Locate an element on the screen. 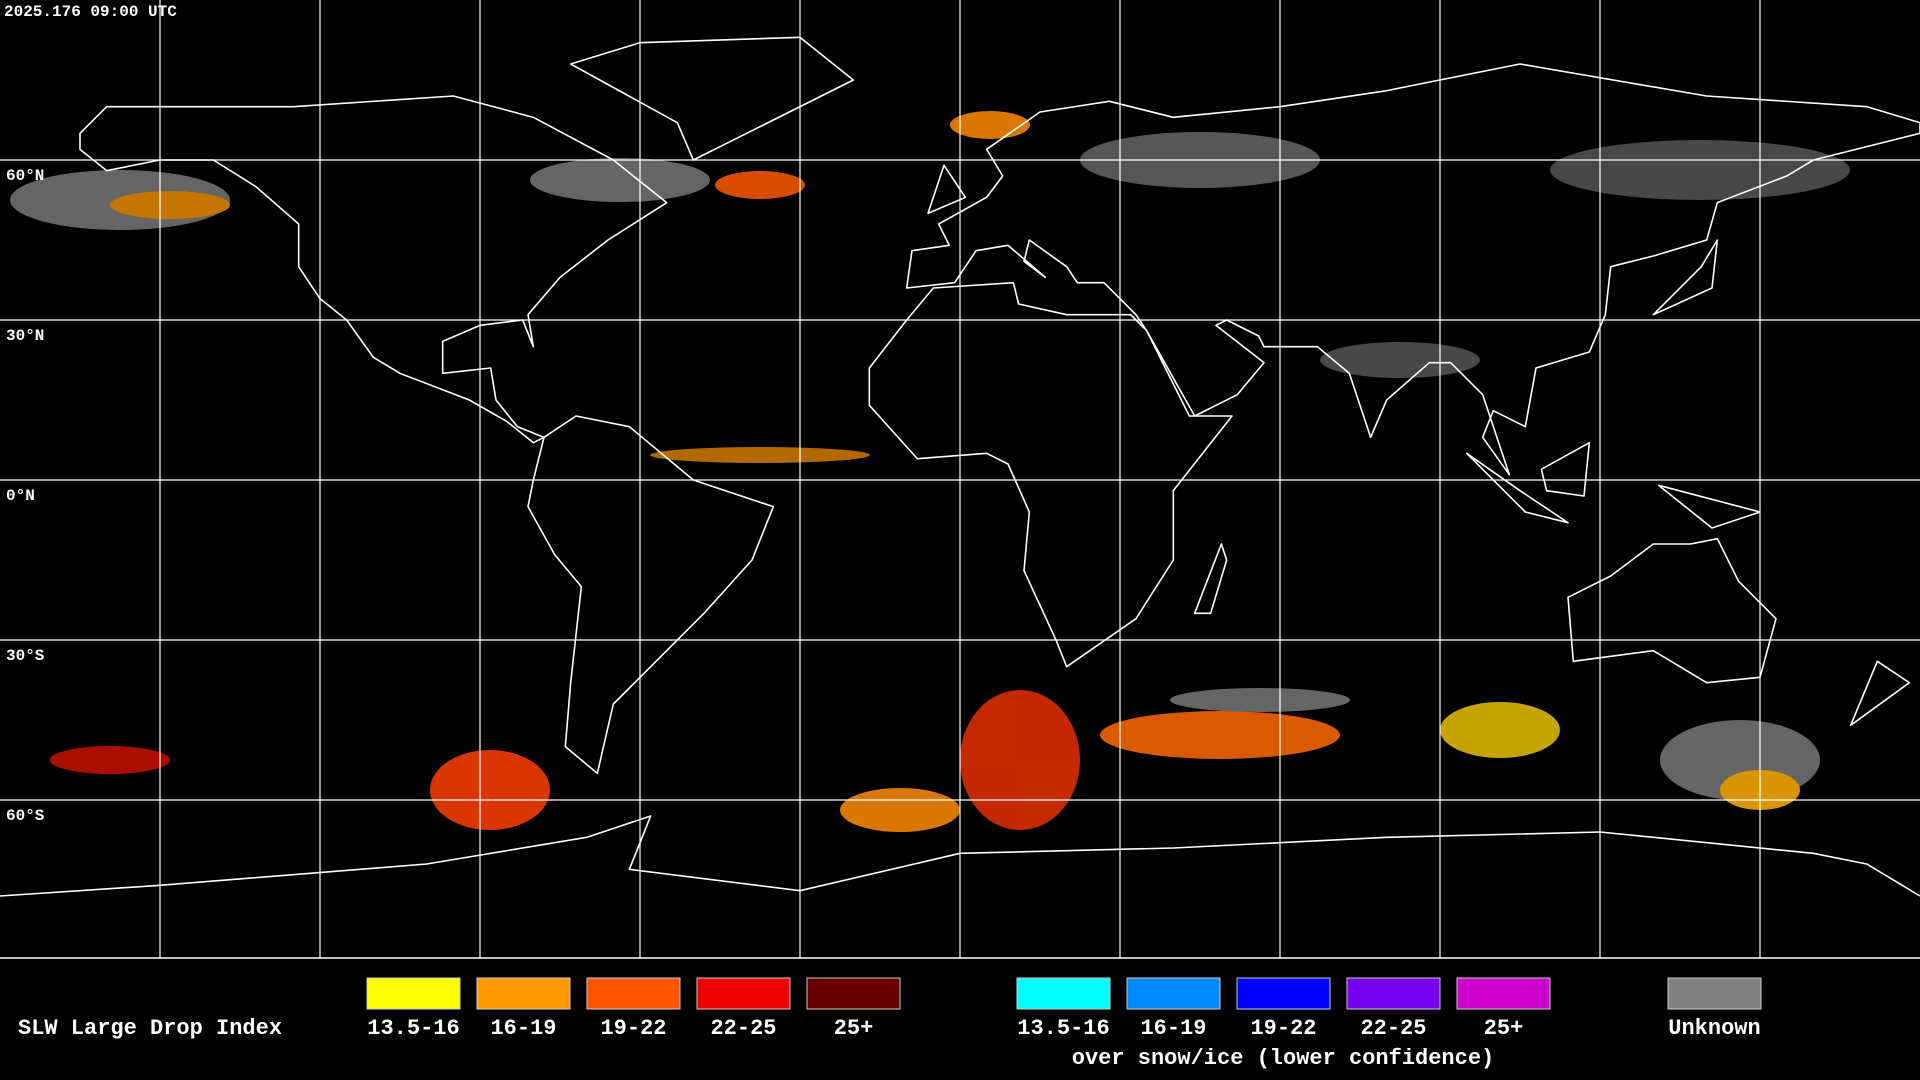 The width and height of the screenshot is (1920, 1080). latitude-label: 30°N is located at coordinates (25, 336).